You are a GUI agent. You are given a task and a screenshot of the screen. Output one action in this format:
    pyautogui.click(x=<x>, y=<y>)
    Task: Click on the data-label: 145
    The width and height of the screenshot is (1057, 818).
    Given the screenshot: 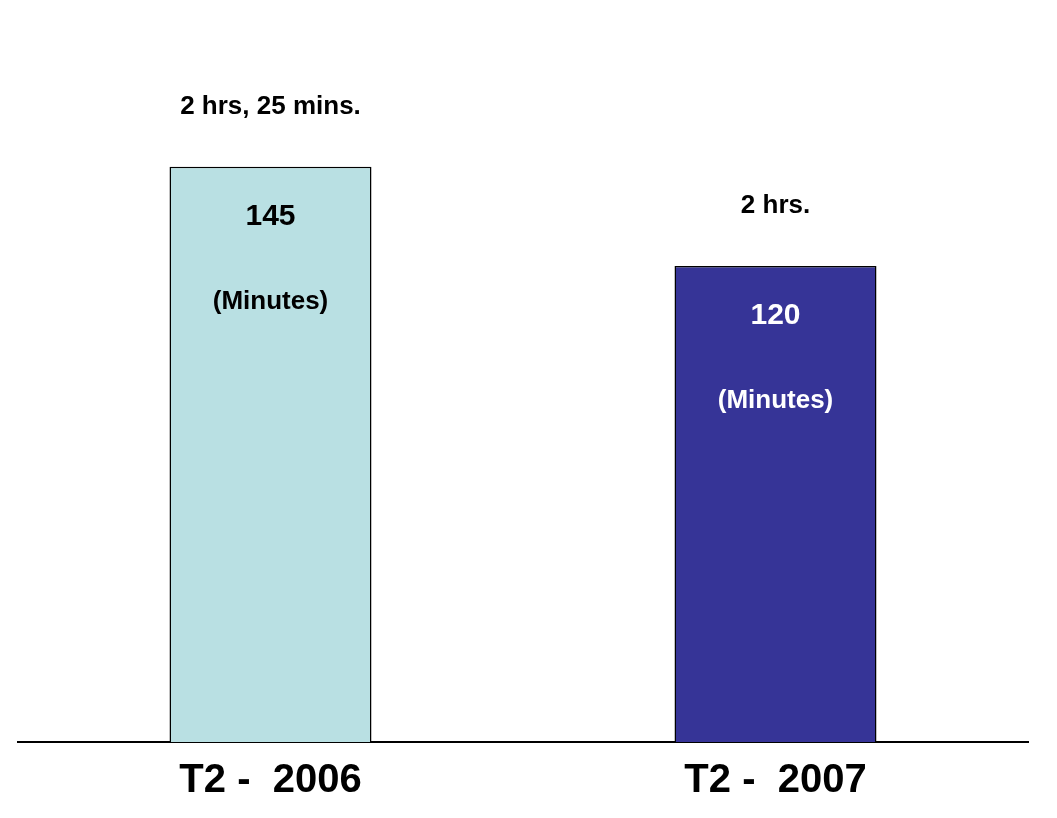 What is the action you would take?
    pyautogui.click(x=270, y=215)
    